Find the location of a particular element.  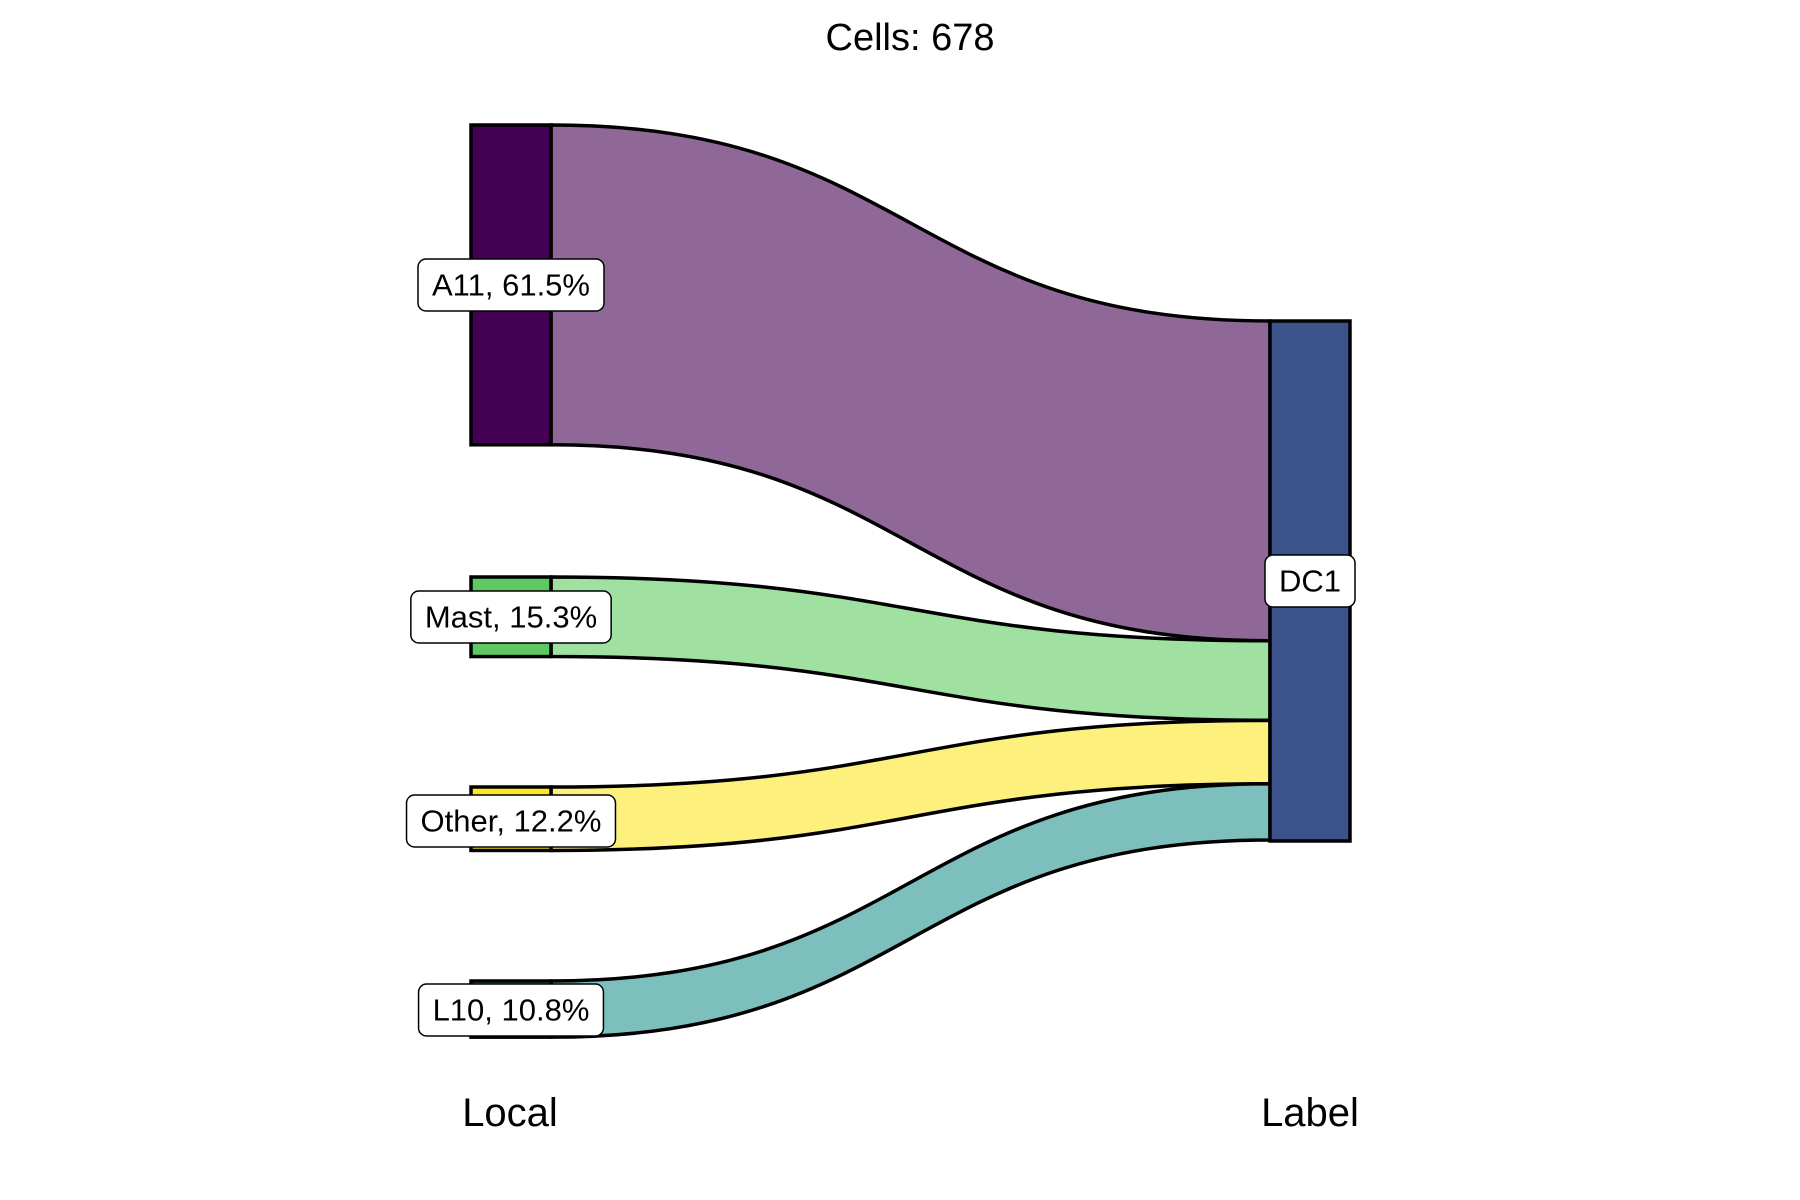

label-dc1: DC1 is located at coordinates (1310, 581).